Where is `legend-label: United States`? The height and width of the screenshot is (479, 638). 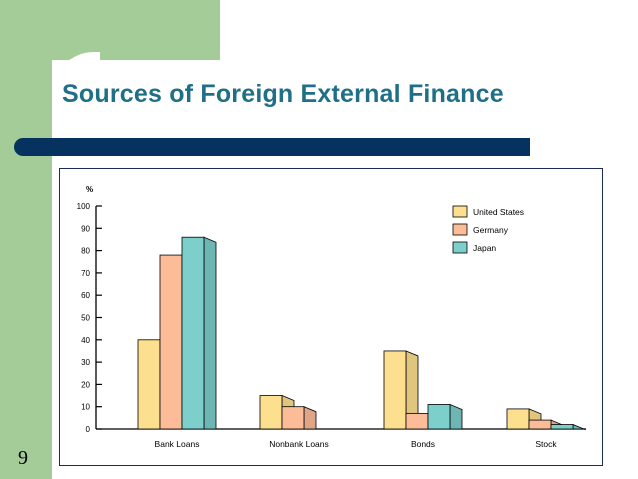
legend-label: United States is located at coordinates (498, 212).